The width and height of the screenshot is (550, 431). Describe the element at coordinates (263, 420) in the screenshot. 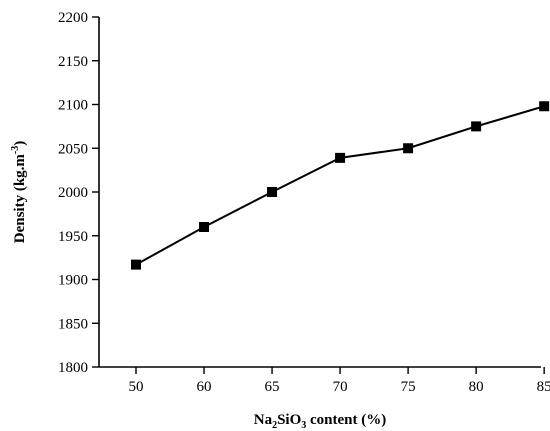

I see `x-axis-label-part-0: Na` at that location.